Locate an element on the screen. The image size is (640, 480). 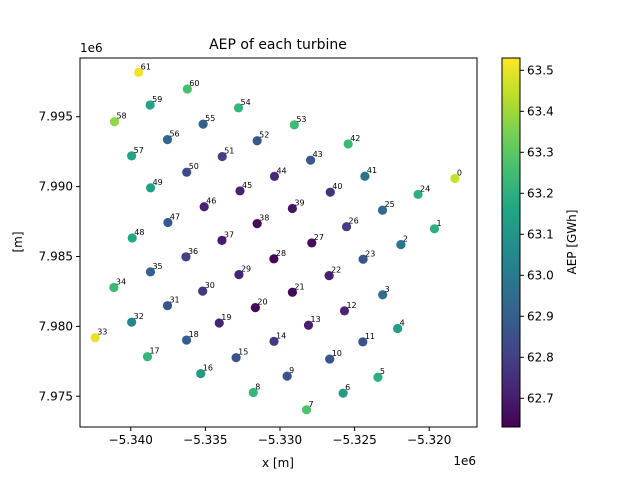
turbine-label-11: 11 is located at coordinates (370, 336).